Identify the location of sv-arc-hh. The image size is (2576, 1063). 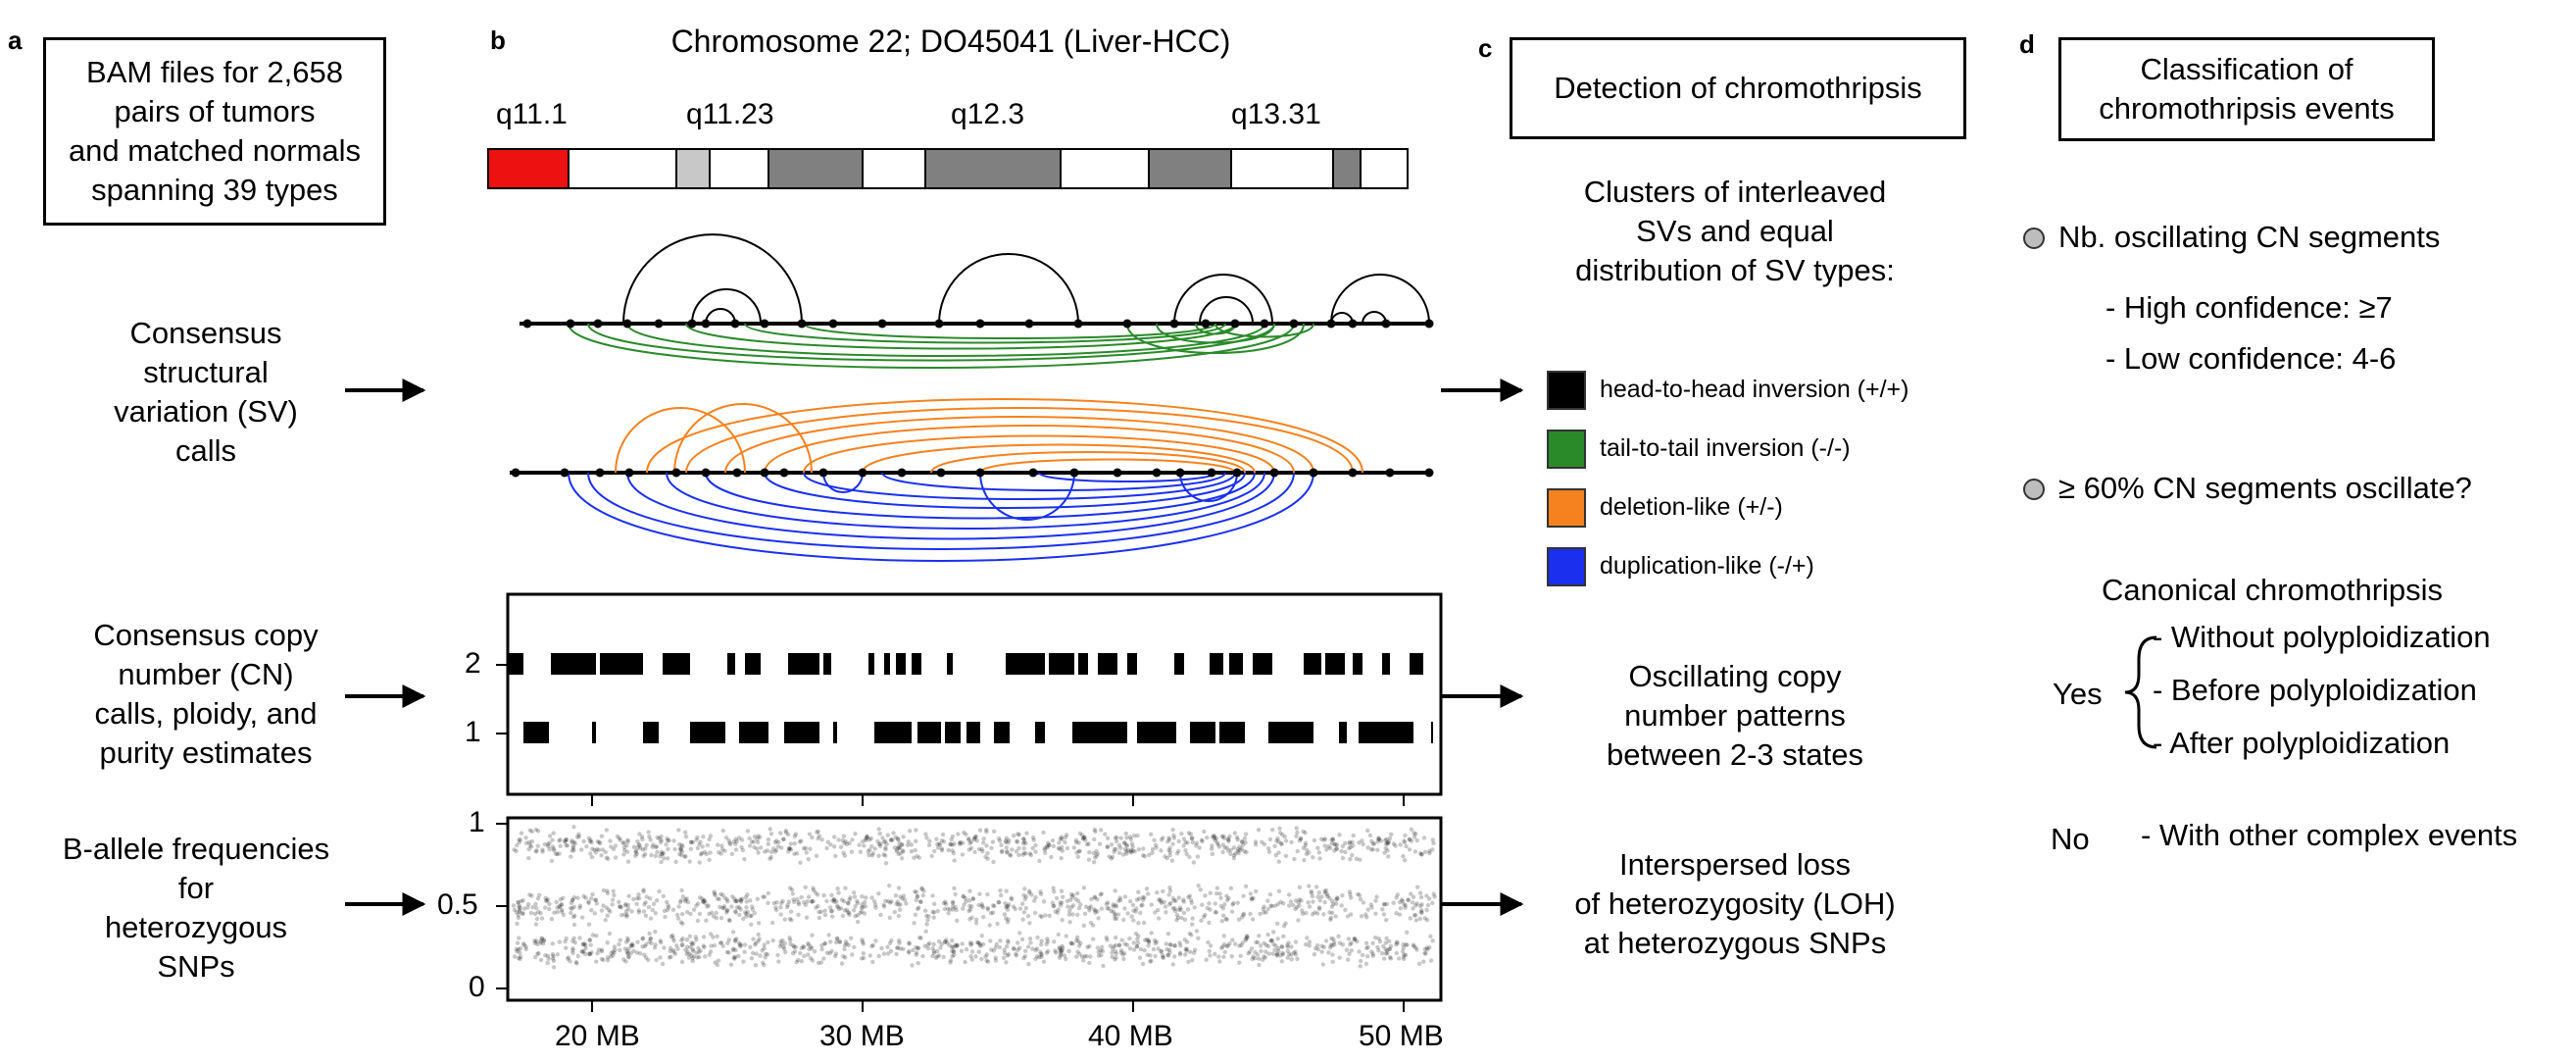
(720, 316).